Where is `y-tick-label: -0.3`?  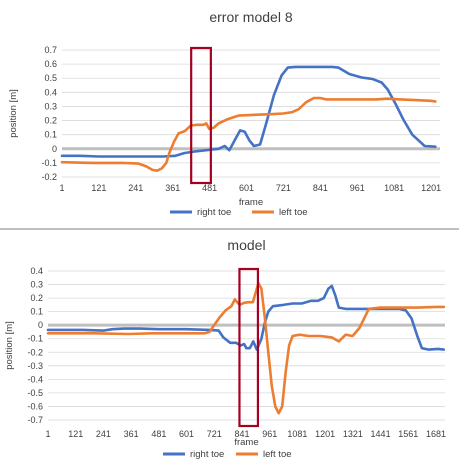
y-tick-label: -0.3 is located at coordinates (35, 366).